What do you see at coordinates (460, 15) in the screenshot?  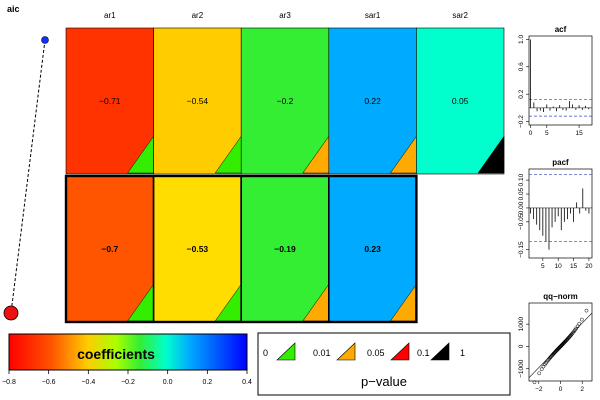 I see `column-label-sar2: sar2` at bounding box center [460, 15].